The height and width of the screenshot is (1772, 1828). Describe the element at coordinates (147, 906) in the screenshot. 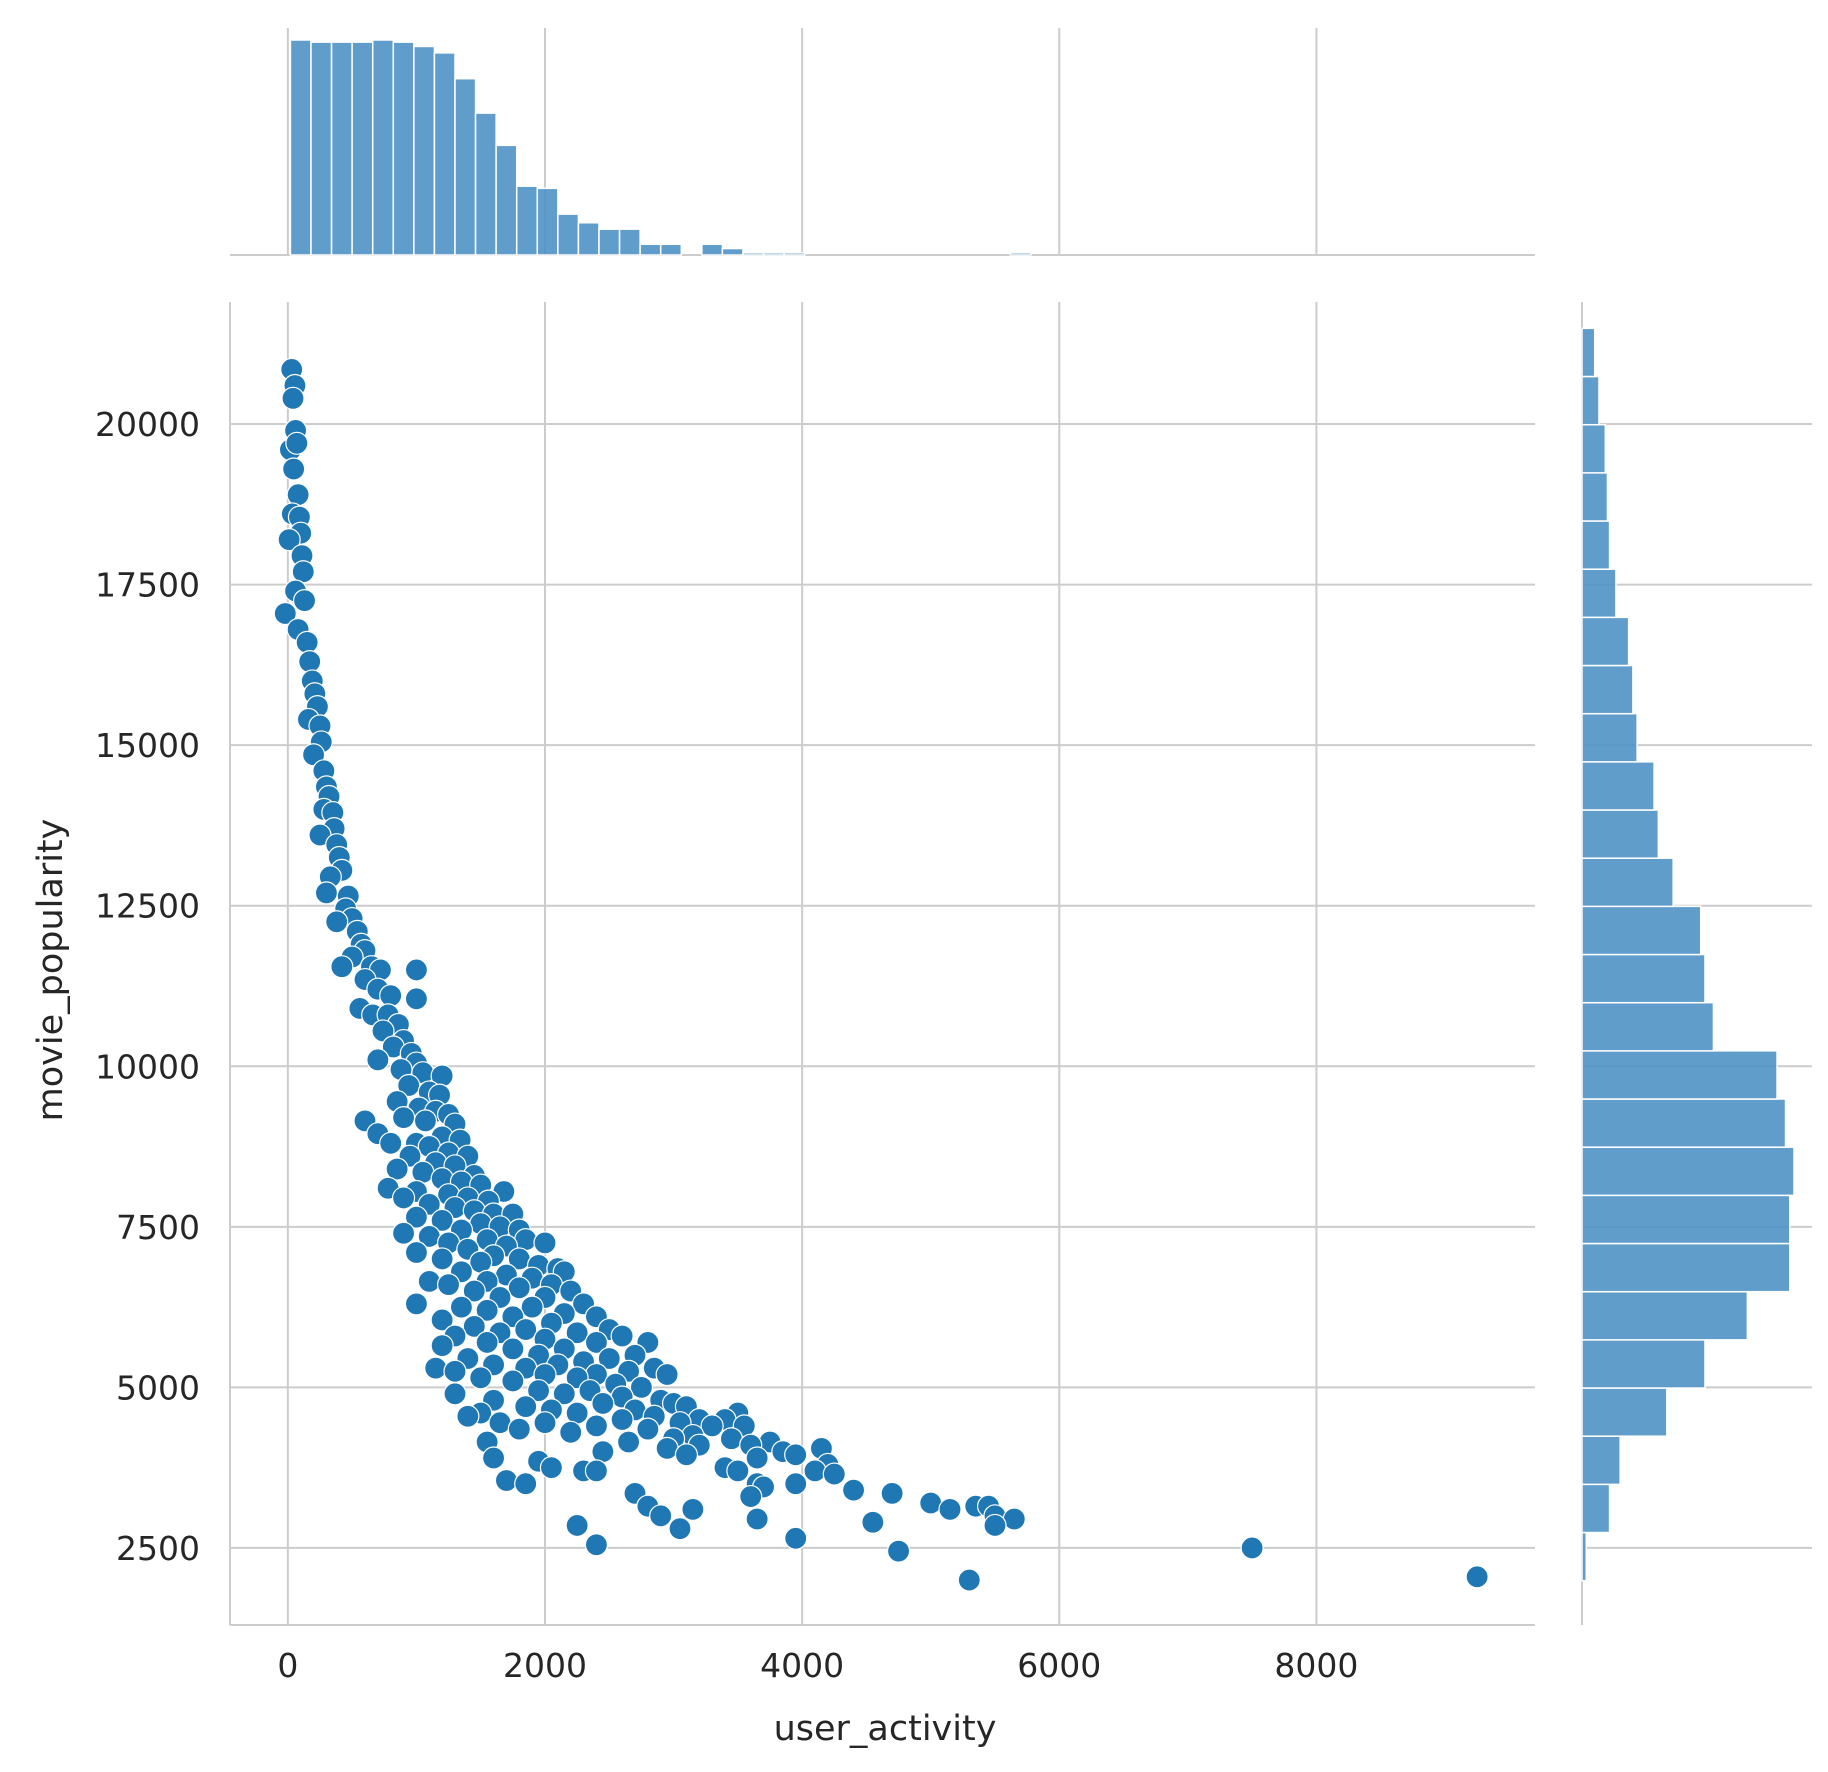

I see `y-tick-label: 12500` at that location.